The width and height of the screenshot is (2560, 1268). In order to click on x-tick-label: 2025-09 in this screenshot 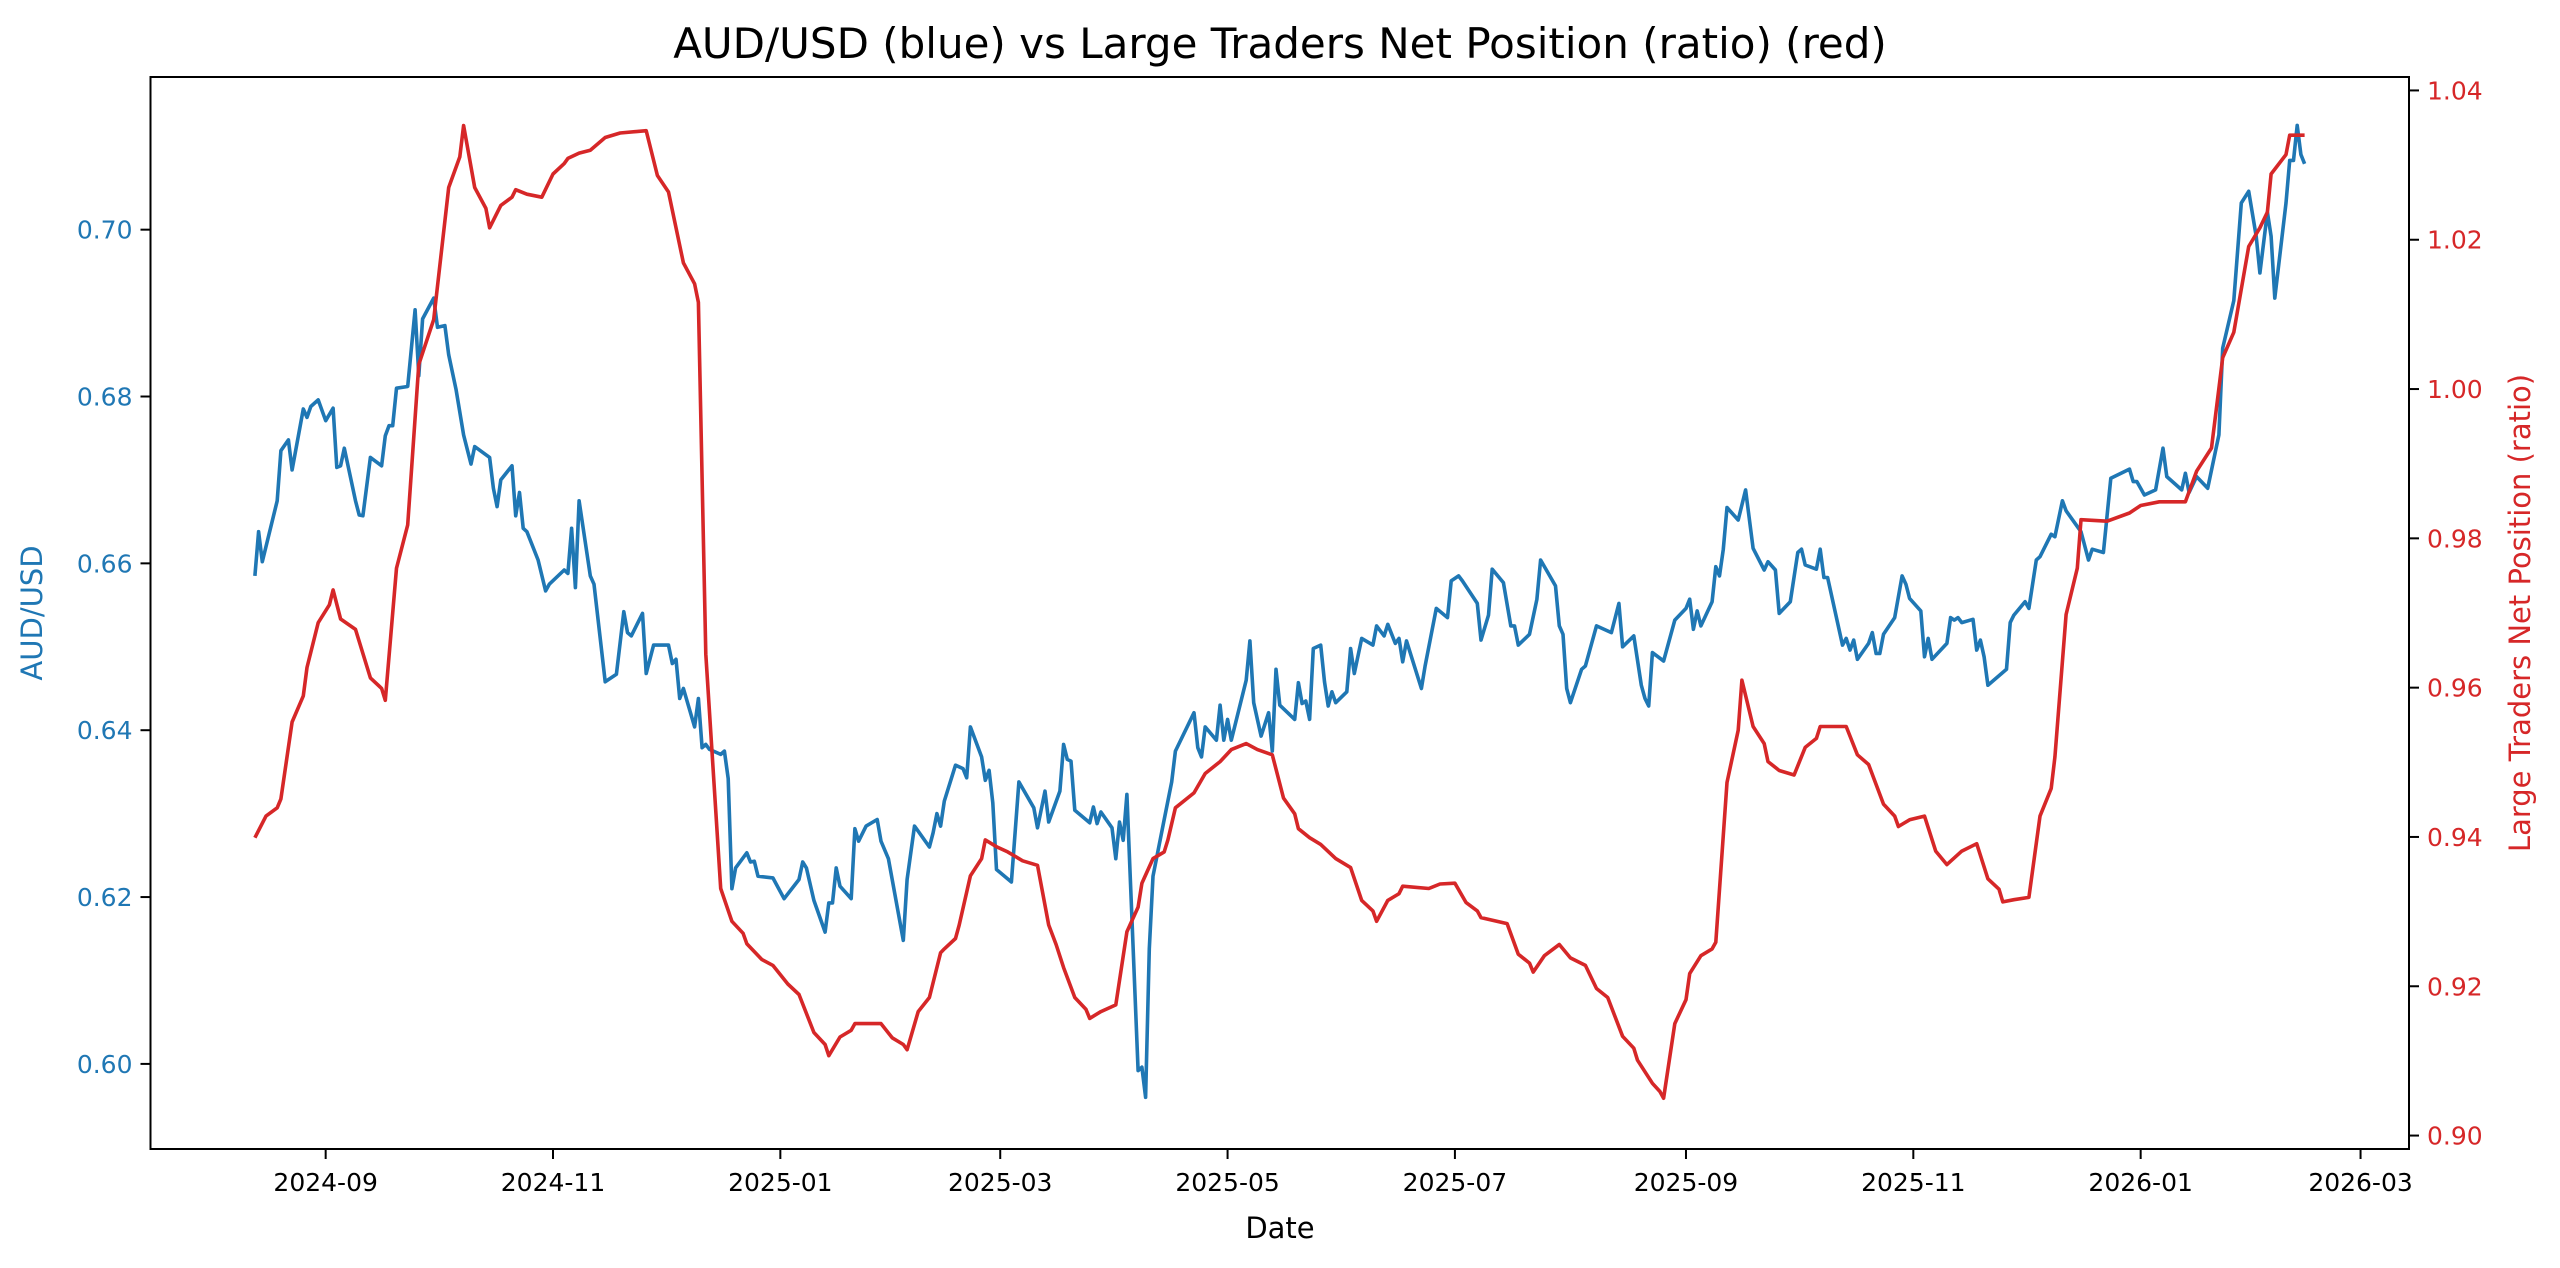, I will do `click(1686, 1182)`.